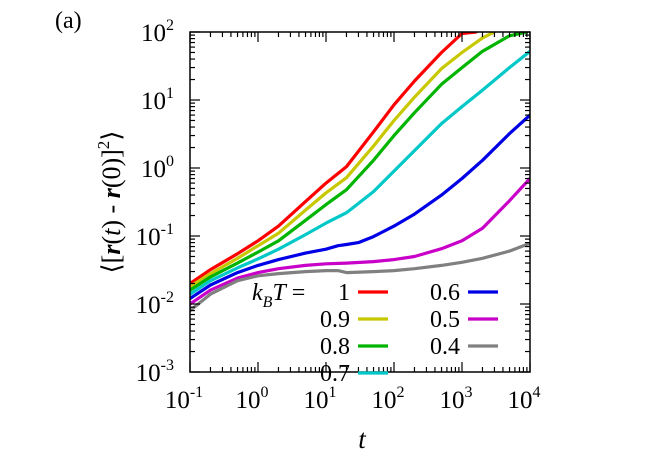 This screenshot has height=465, width=664. I want to click on legend-label-6: 0.5, so click(445, 320).